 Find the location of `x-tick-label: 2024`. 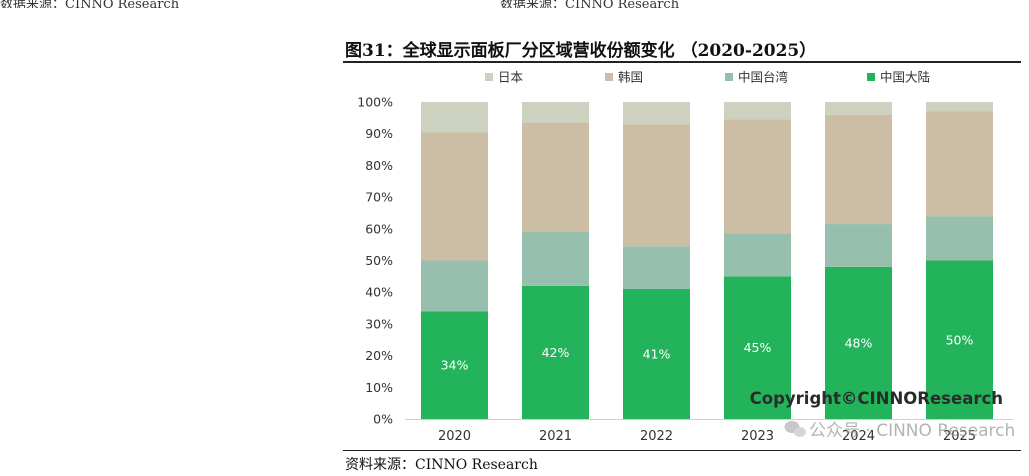

x-tick-label: 2024 is located at coordinates (858, 436).